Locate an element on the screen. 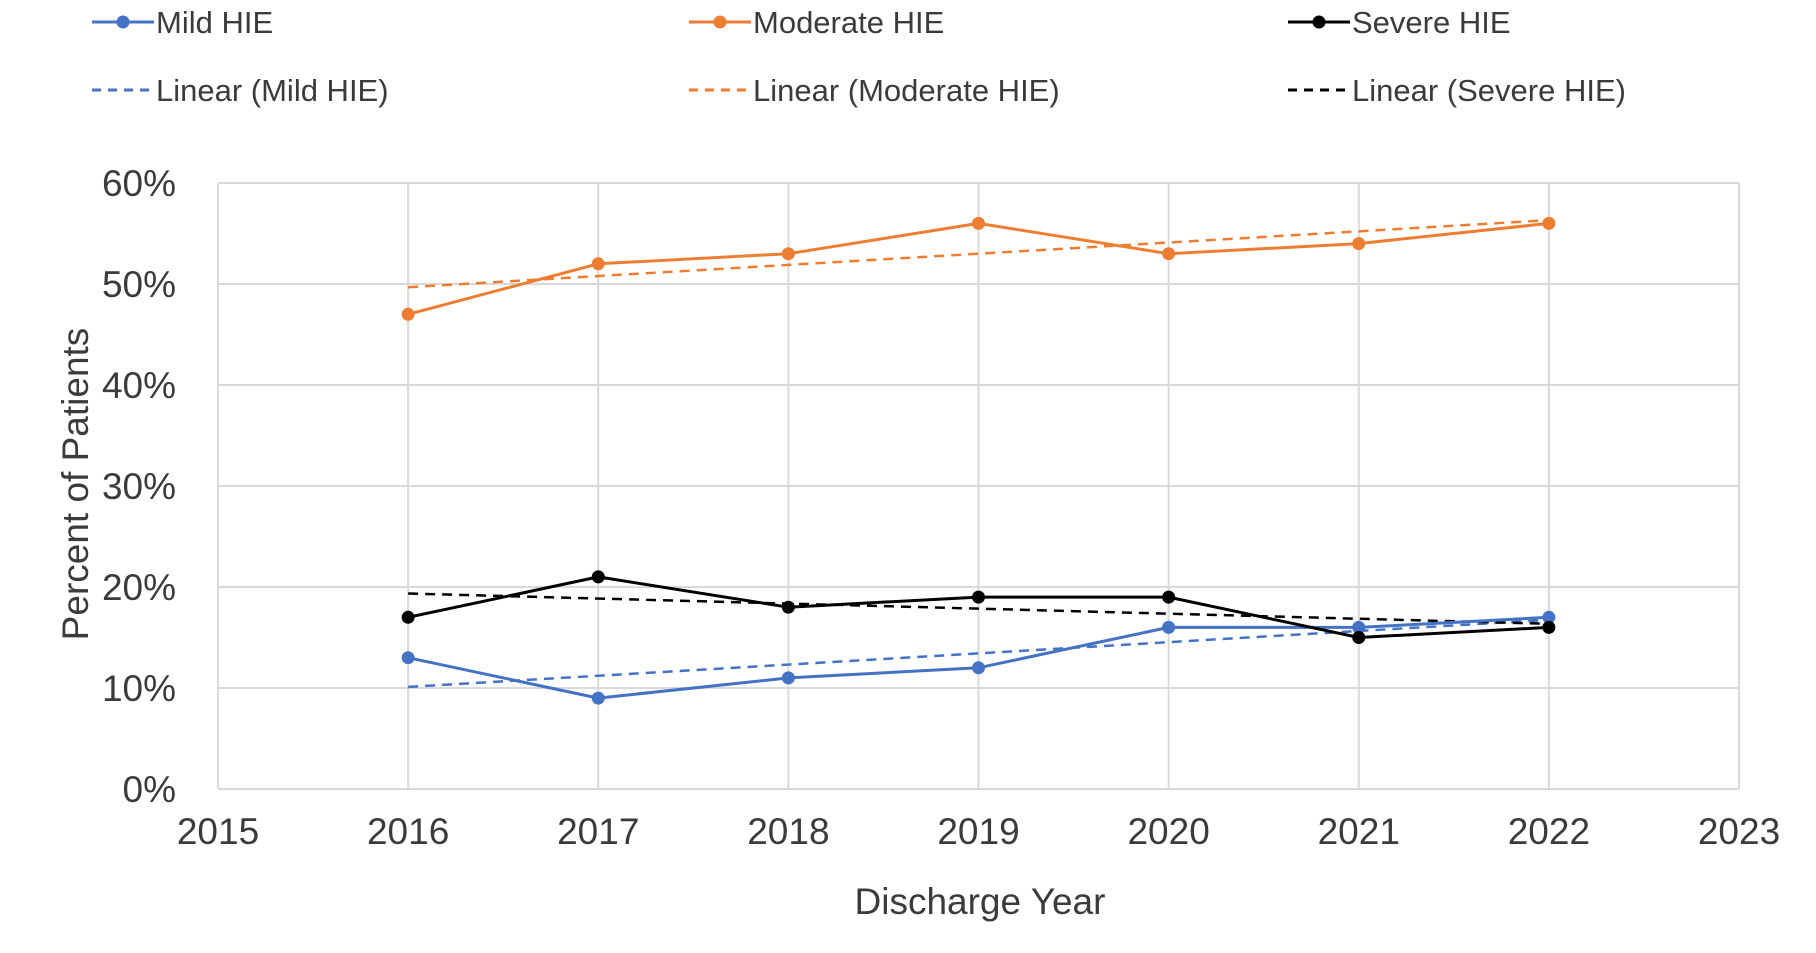 The width and height of the screenshot is (1816, 953). trendline-moderate-hie is located at coordinates (978, 253).